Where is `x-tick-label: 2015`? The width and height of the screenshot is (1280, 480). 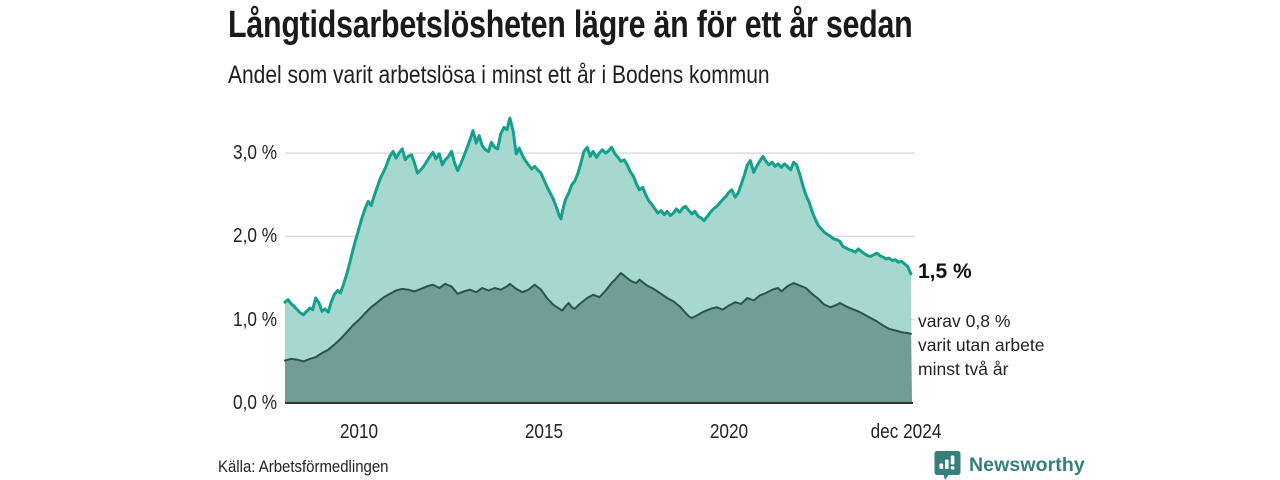 x-tick-label: 2015 is located at coordinates (544, 432).